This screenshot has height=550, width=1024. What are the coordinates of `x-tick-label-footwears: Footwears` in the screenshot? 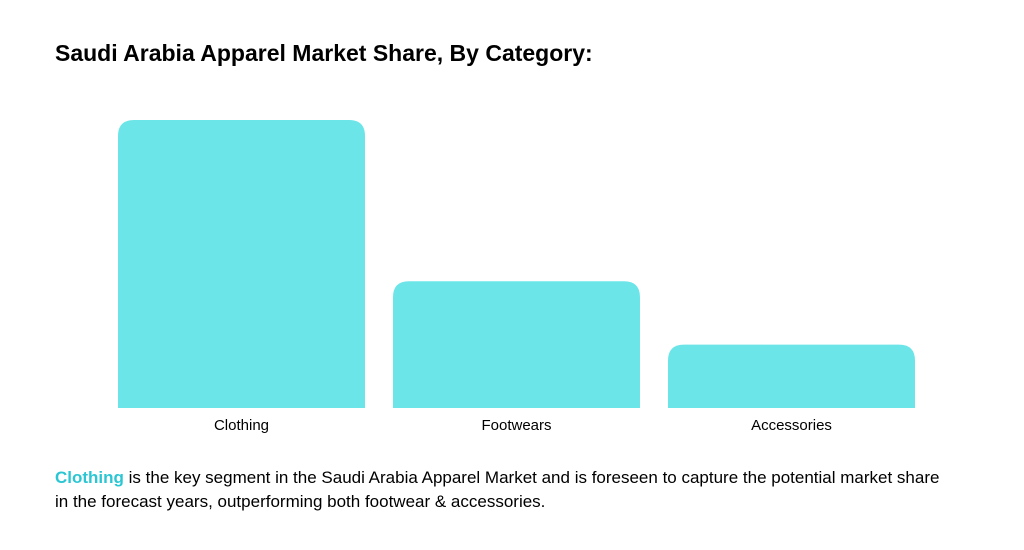 It's located at (516, 425).